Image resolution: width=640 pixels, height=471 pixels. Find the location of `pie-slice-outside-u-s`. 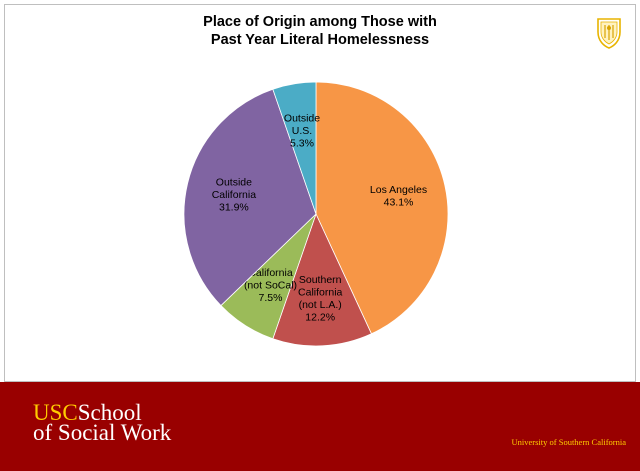

pie-slice-outside-u-s is located at coordinates (294, 148).